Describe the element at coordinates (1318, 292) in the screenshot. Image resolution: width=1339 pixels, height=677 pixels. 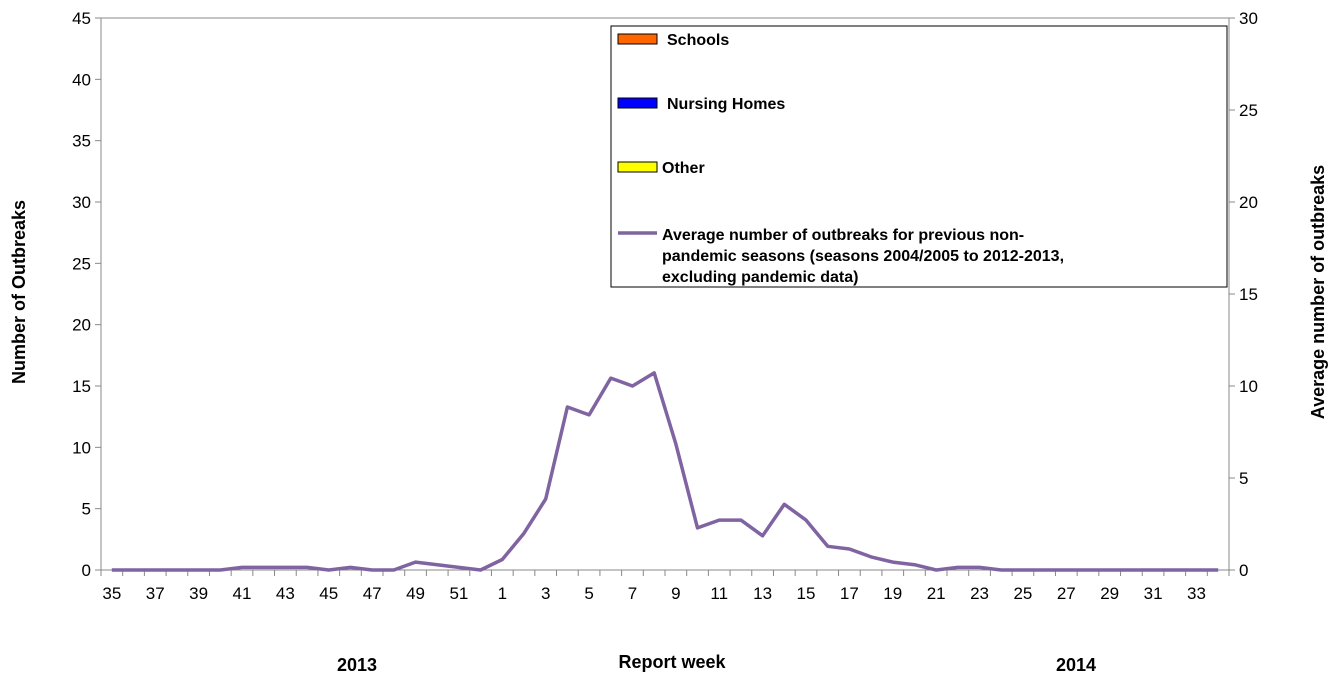
I see `y2-axis-title: Average number of outbreaks` at that location.